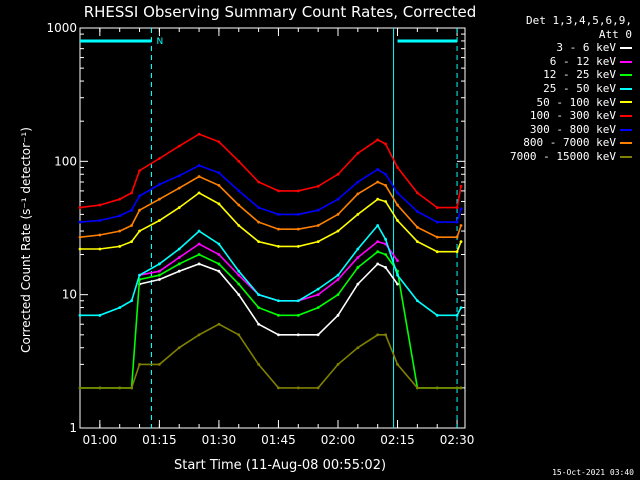  What do you see at coordinates (73, 428) in the screenshot?
I see `y-tick-label: 1` at bounding box center [73, 428].